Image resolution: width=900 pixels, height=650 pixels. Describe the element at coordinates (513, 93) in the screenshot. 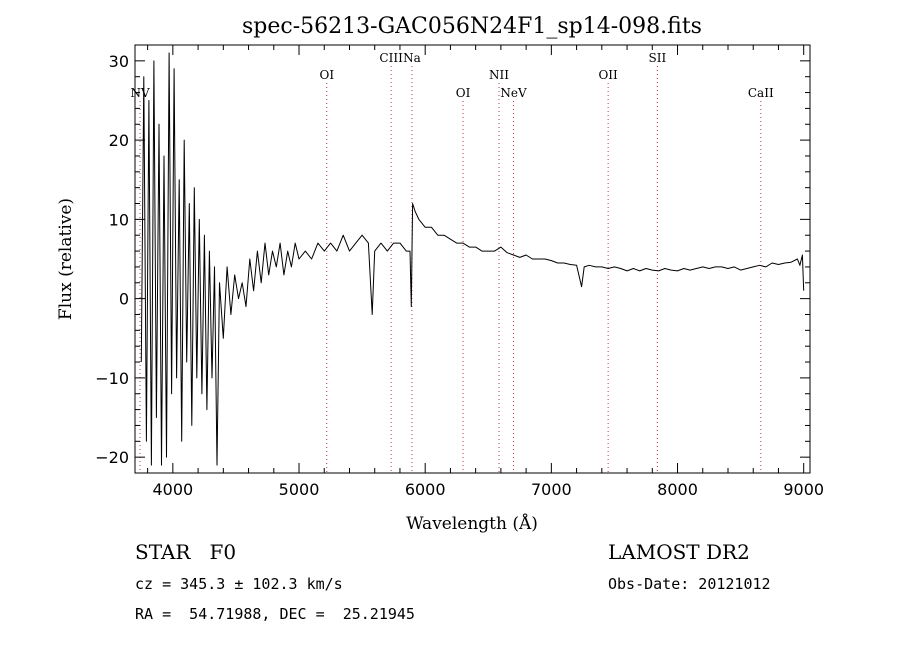

I see `emission-line-label: NeV` at that location.